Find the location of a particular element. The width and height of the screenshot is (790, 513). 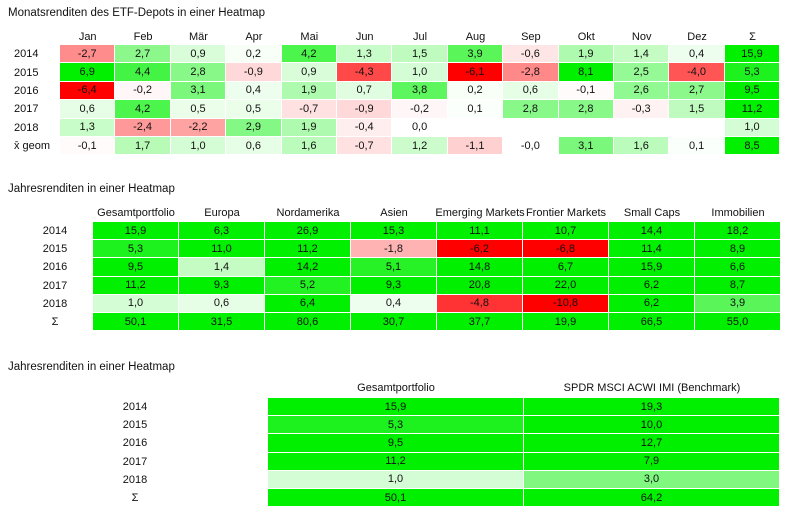

heat-cell: 6,3 is located at coordinates (222, 231).